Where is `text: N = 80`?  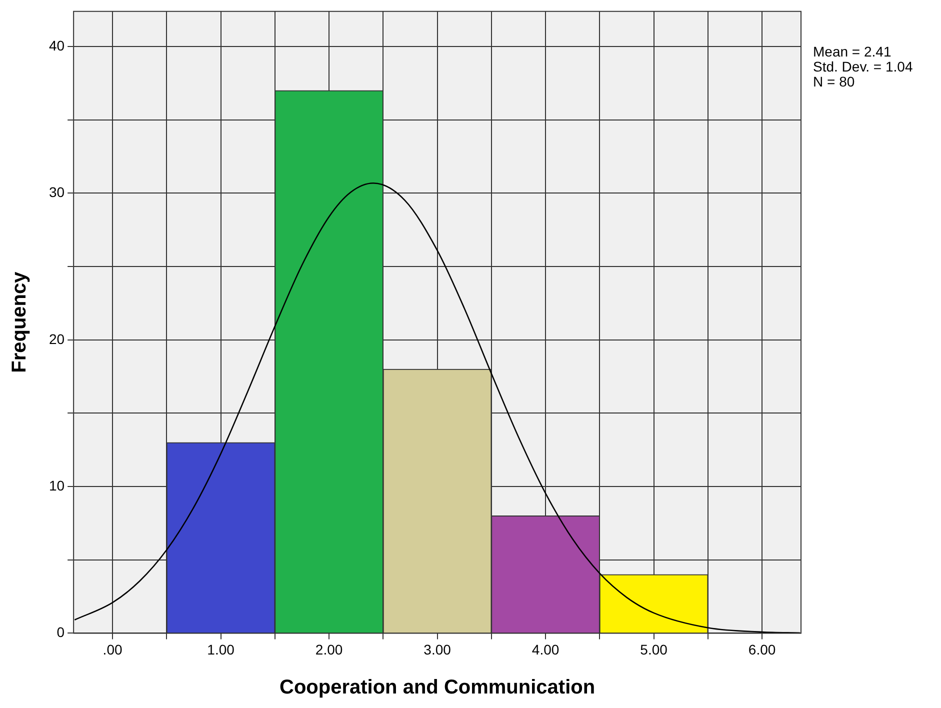 text: N = 80 is located at coordinates (834, 81).